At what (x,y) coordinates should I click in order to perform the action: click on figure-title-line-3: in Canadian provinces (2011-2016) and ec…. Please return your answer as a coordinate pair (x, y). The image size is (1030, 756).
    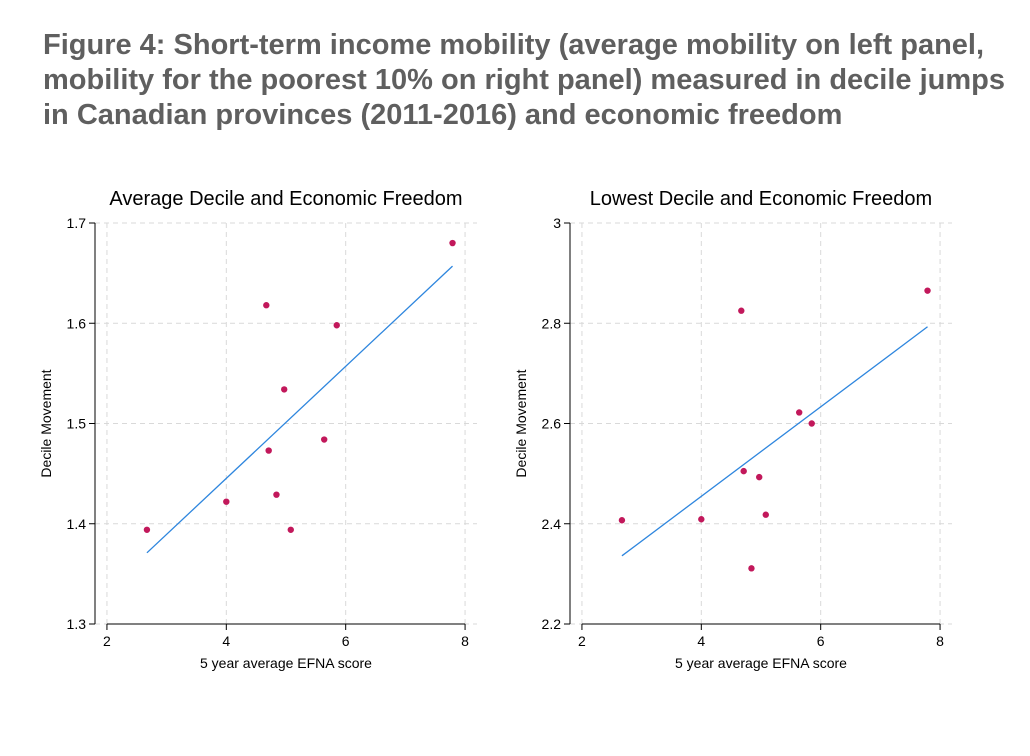
    Looking at the image, I should click on (443, 115).